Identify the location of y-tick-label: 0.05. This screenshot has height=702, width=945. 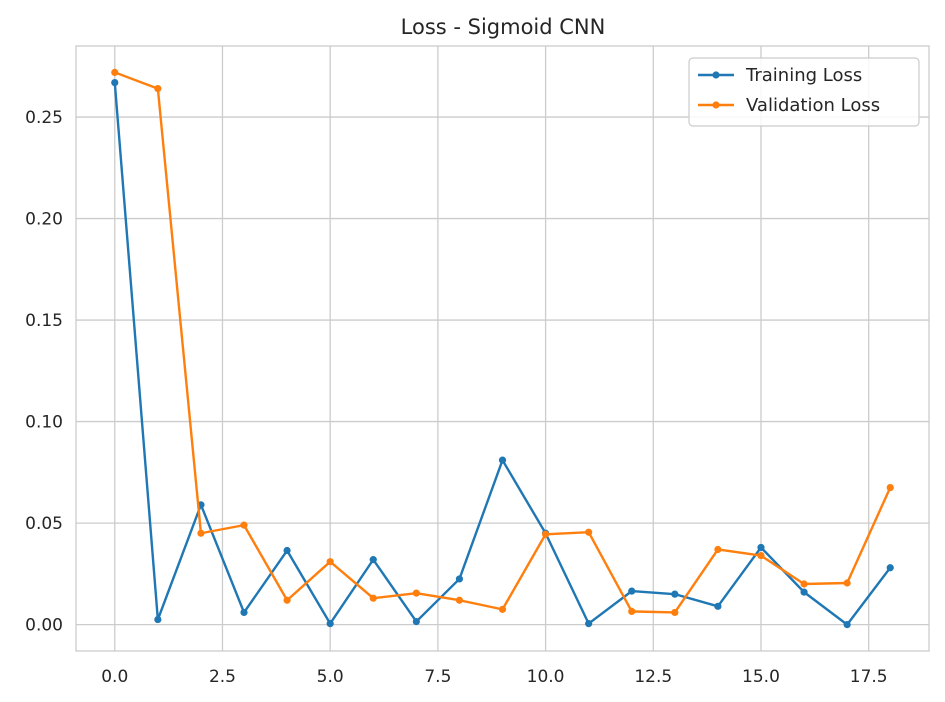
(44, 524).